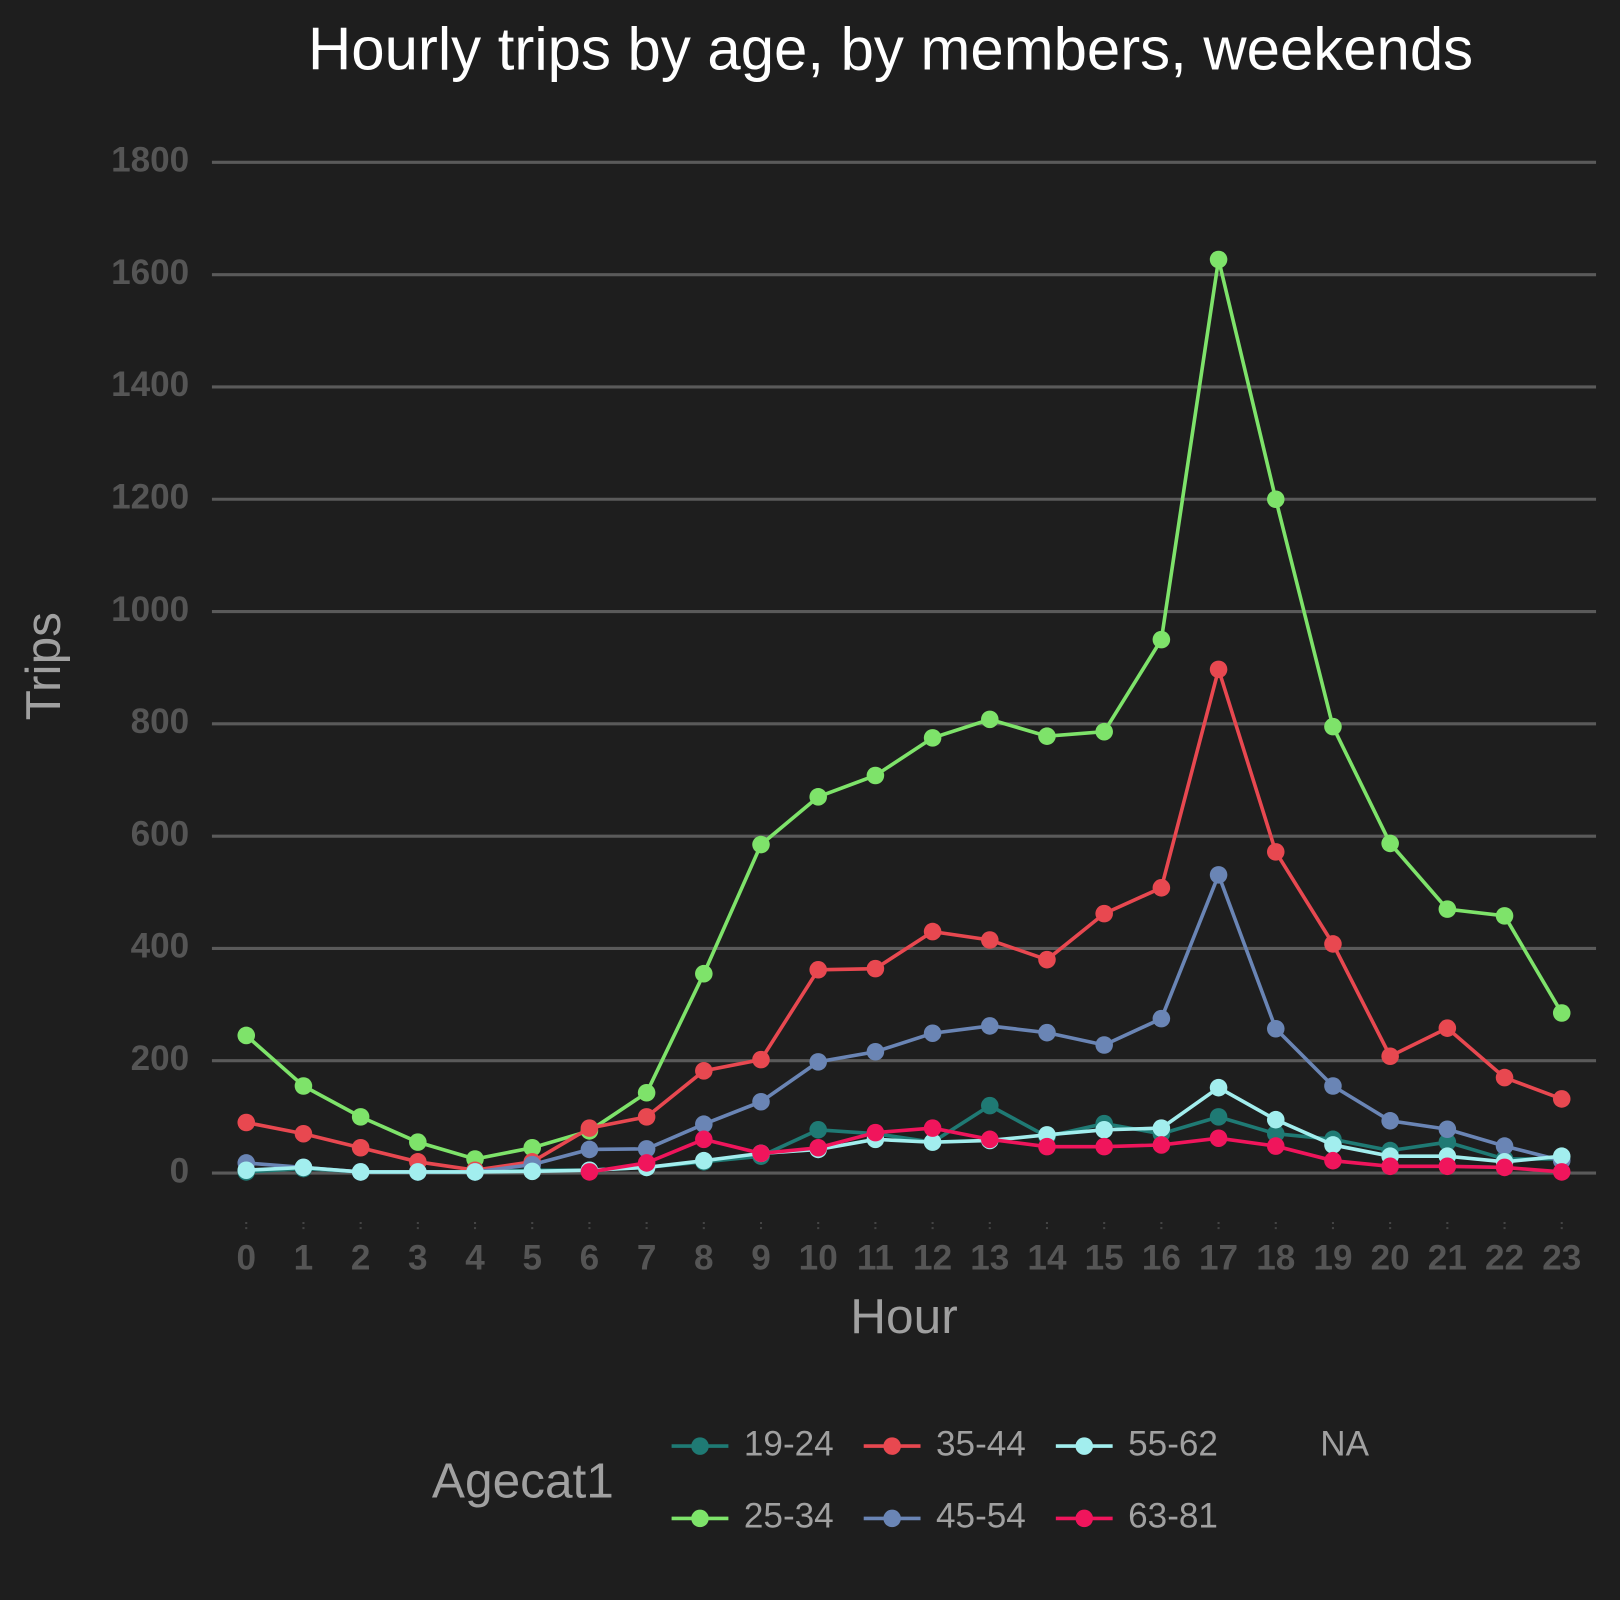 Image resolution: width=1620 pixels, height=1600 pixels. What do you see at coordinates (1047, 1257) in the screenshot?
I see `x-tick-label: 14` at bounding box center [1047, 1257].